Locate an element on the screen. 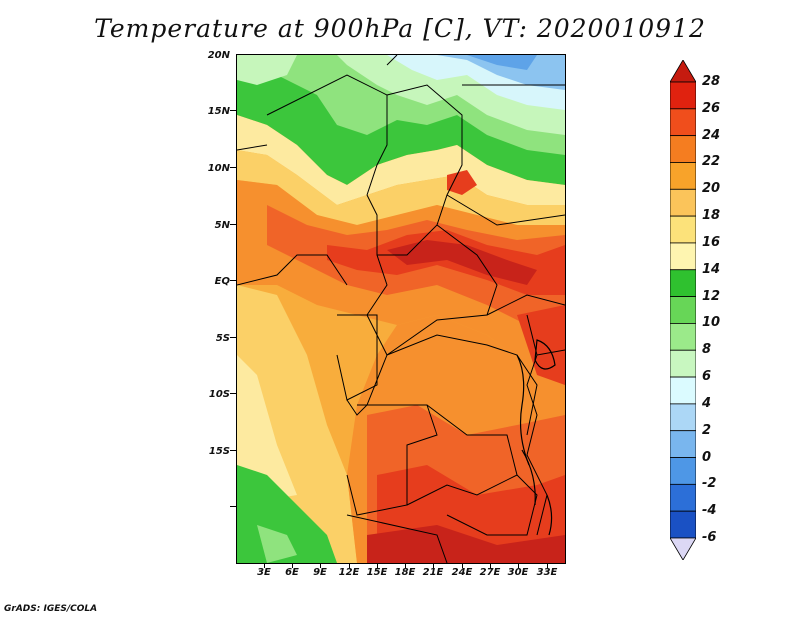 The width and height of the screenshot is (800, 618). lon-label-6e: 6E is located at coordinates (292, 572).